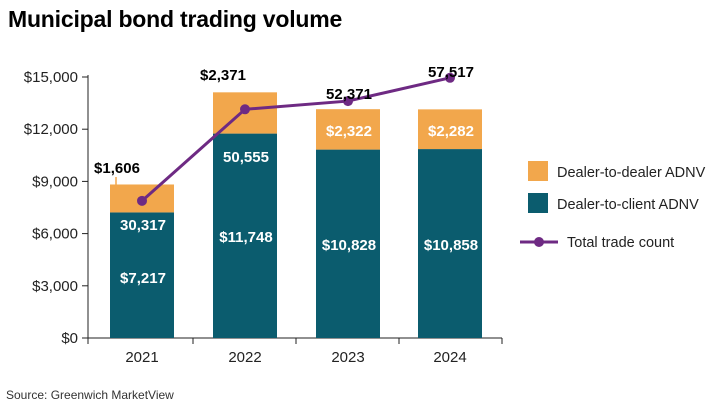 The image size is (720, 410). Describe the element at coordinates (347, 357) in the screenshot. I see `x-tick-label: 2023` at that location.